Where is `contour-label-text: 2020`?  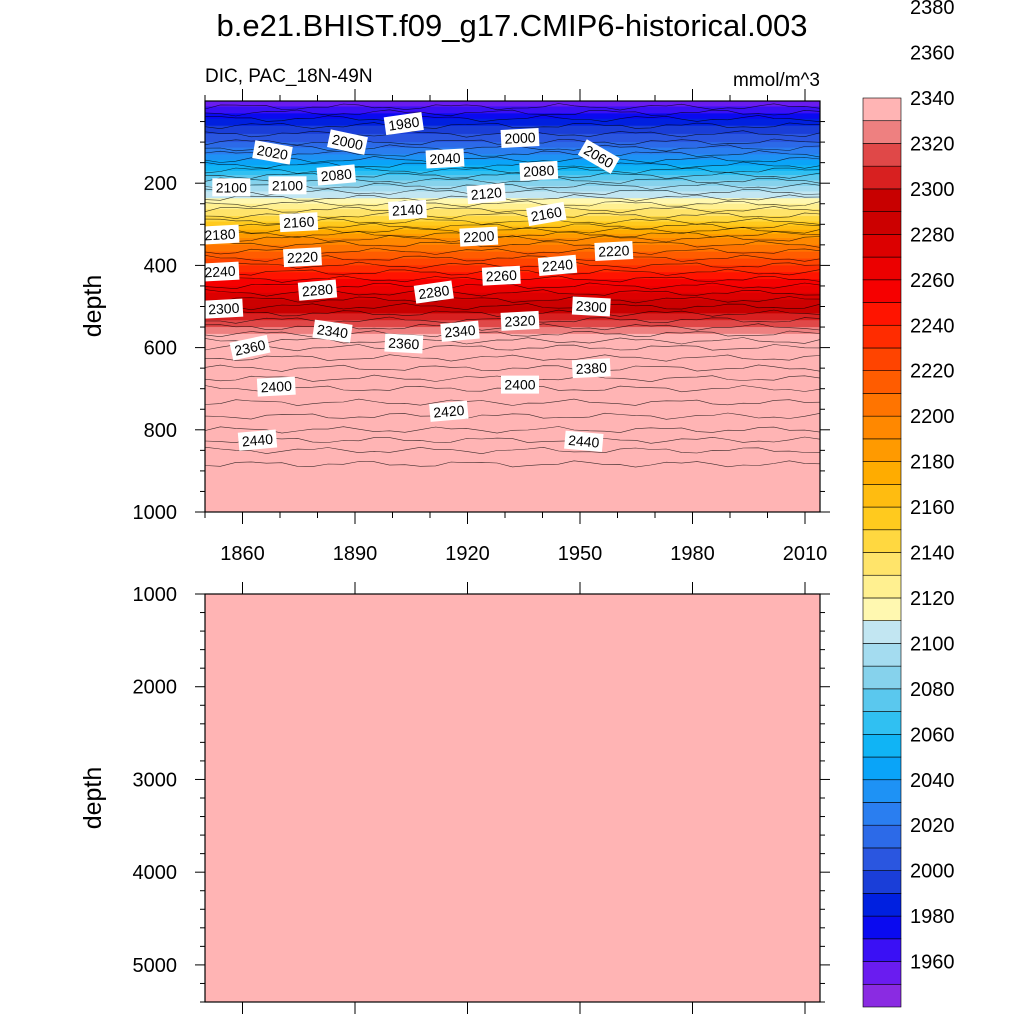
contour-label-text: 2020 is located at coordinates (273, 152).